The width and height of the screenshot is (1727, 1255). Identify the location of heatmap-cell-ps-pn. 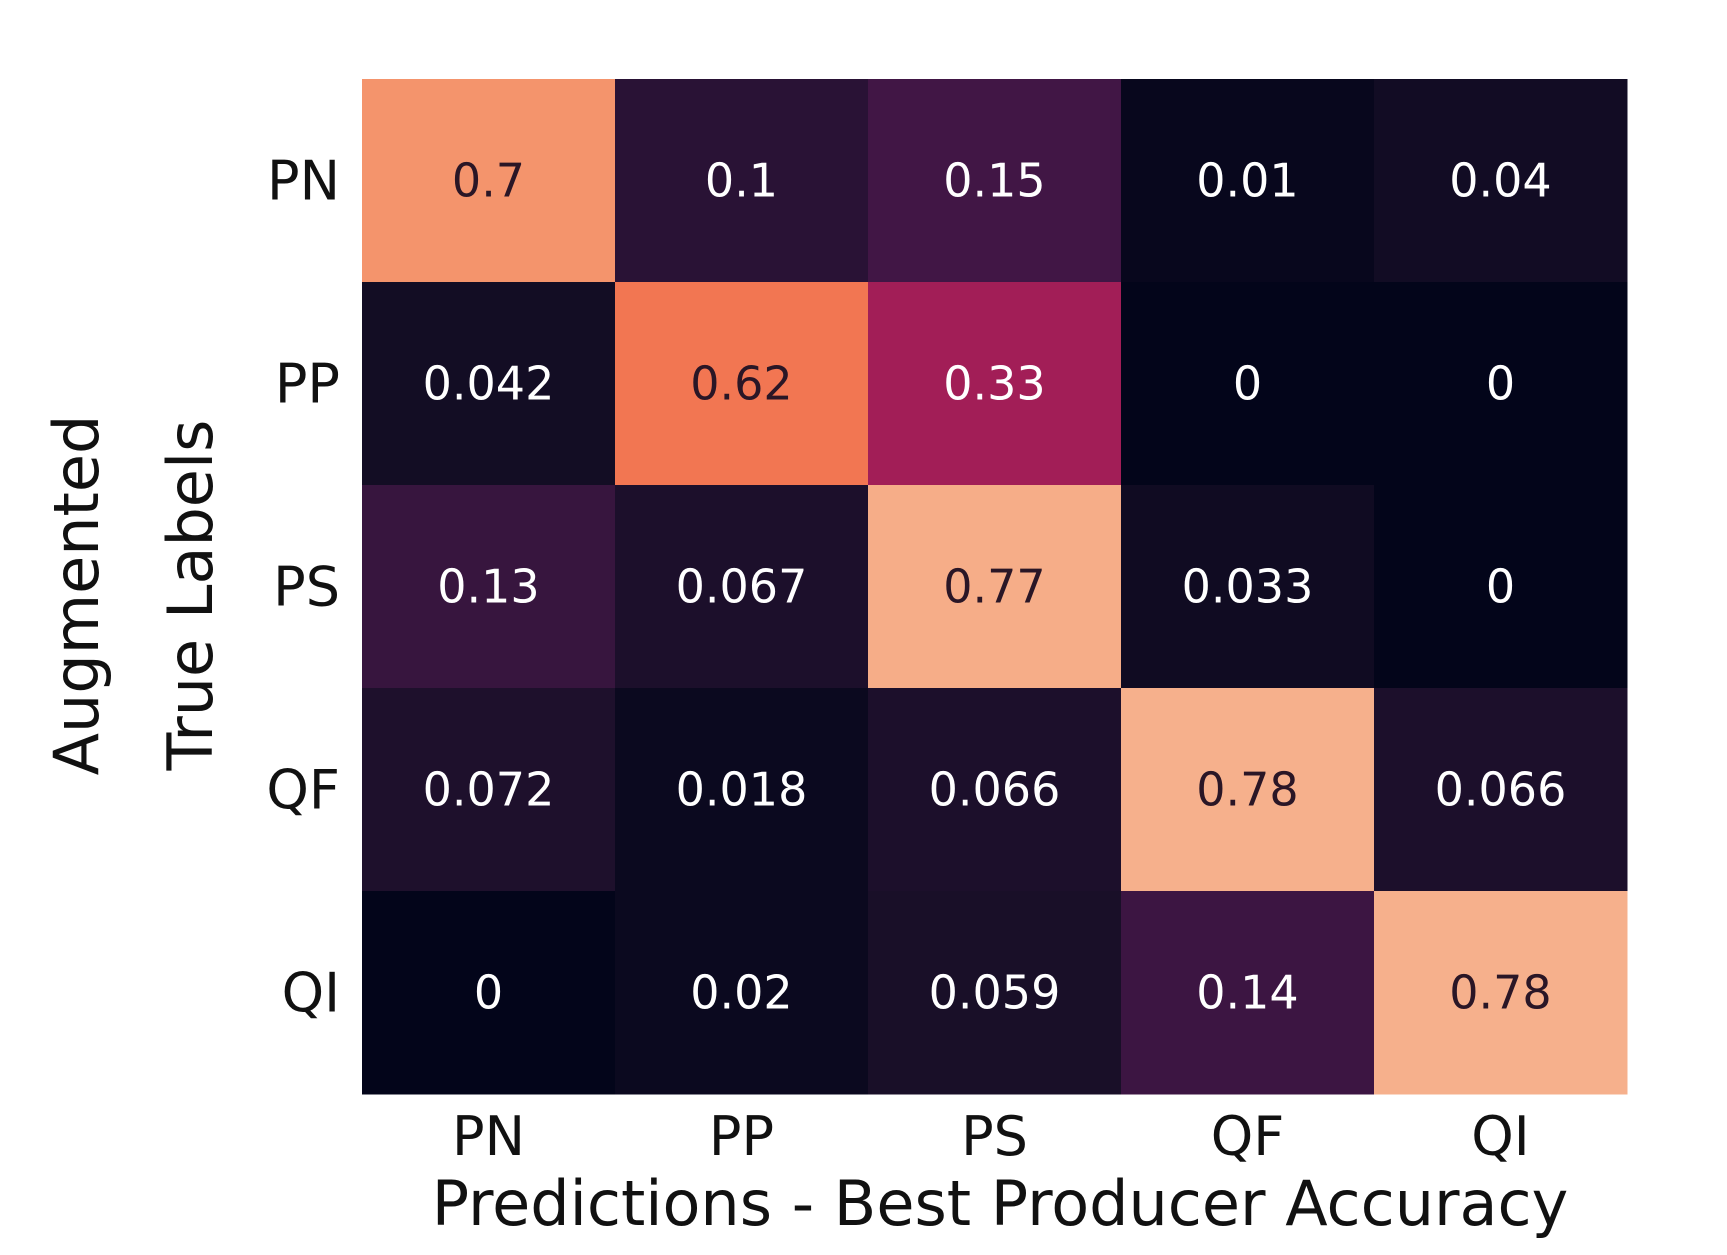
(489, 587).